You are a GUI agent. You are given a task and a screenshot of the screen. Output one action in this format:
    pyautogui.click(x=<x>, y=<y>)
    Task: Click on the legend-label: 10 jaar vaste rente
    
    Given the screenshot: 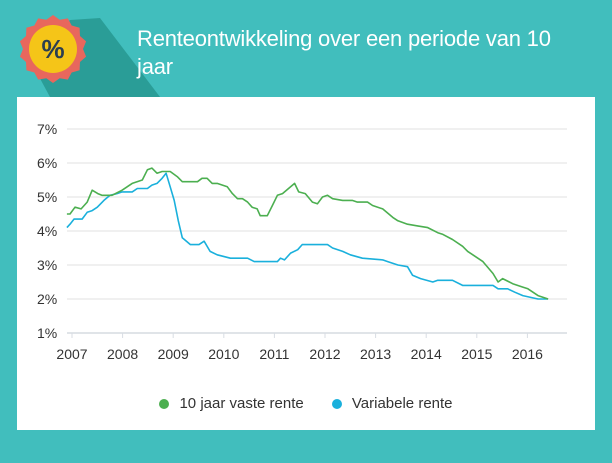 What is the action you would take?
    pyautogui.click(x=241, y=403)
    